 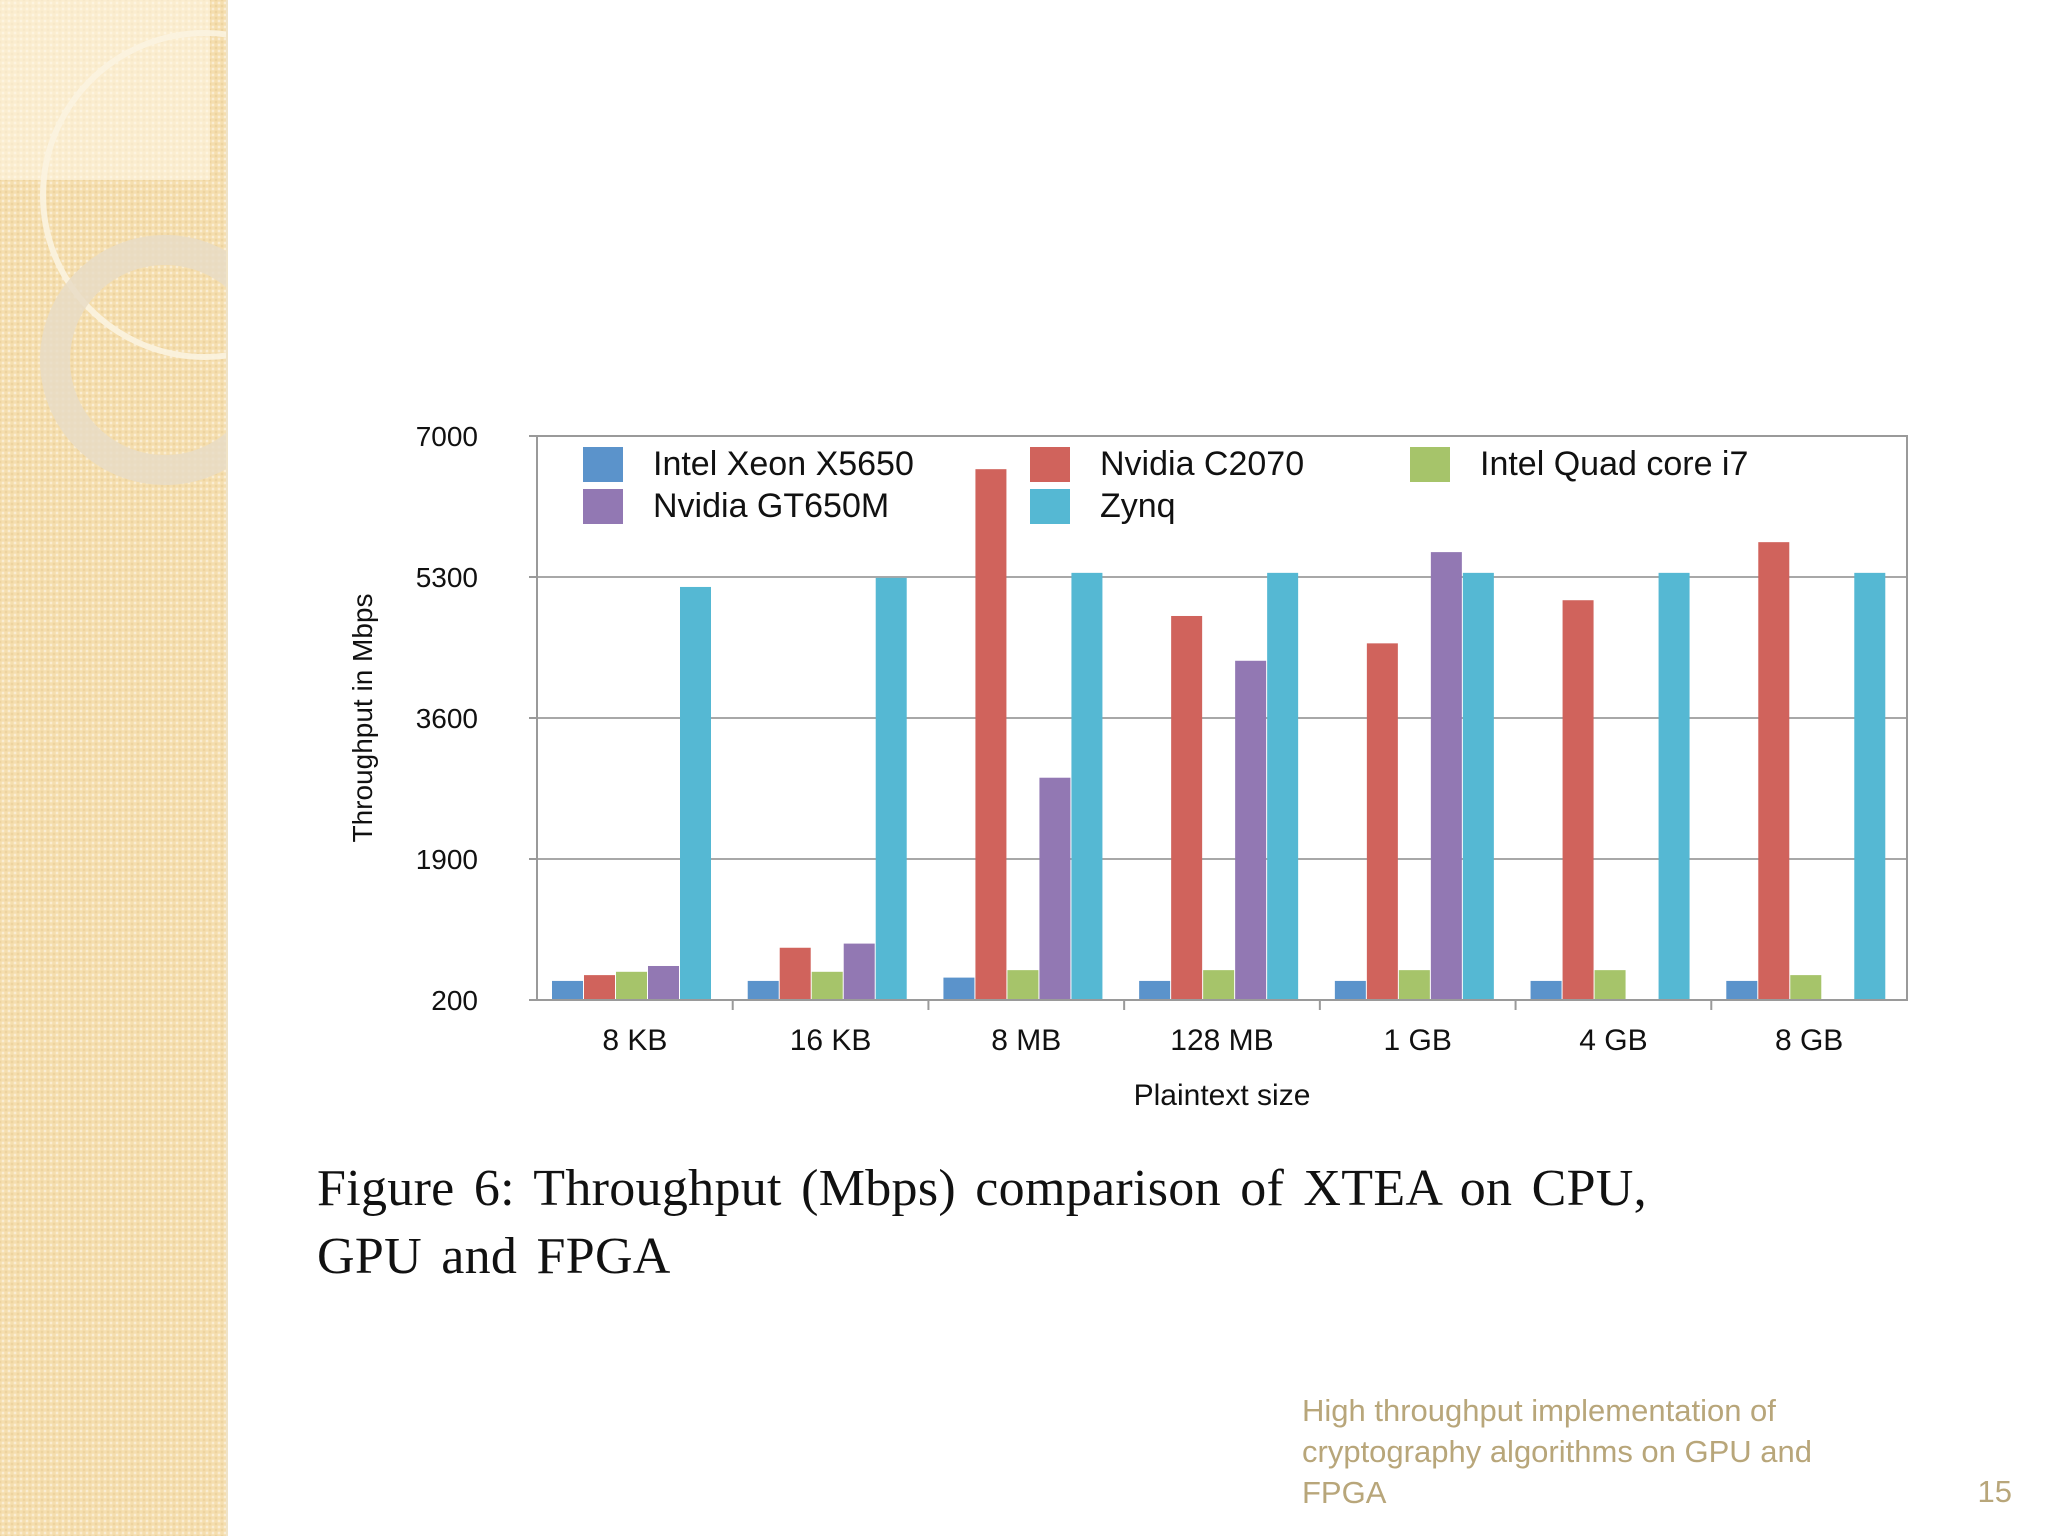 What do you see at coordinates (1994, 1491) in the screenshot?
I see `slide-number: 15` at bounding box center [1994, 1491].